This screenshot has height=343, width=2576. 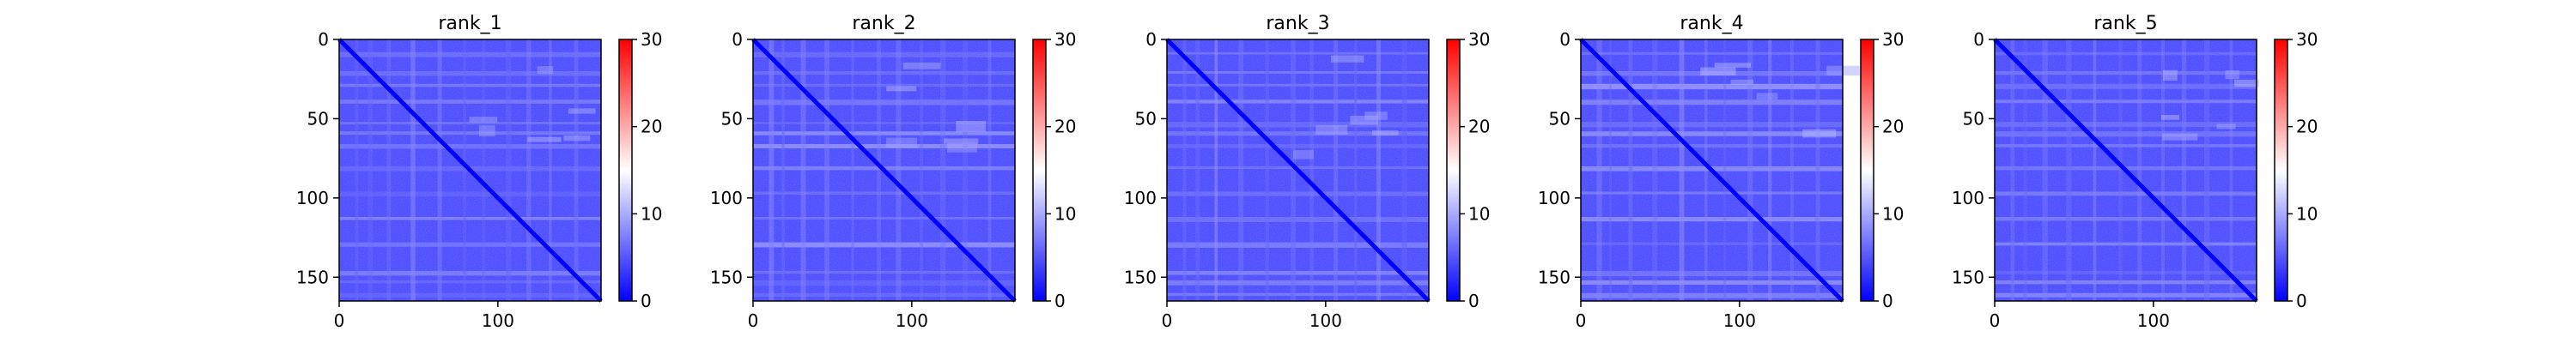 I want to click on heatmap-panel-5: rank_5 0 50 100 150 0 100 0 10 20 30, so click(x=2135, y=172).